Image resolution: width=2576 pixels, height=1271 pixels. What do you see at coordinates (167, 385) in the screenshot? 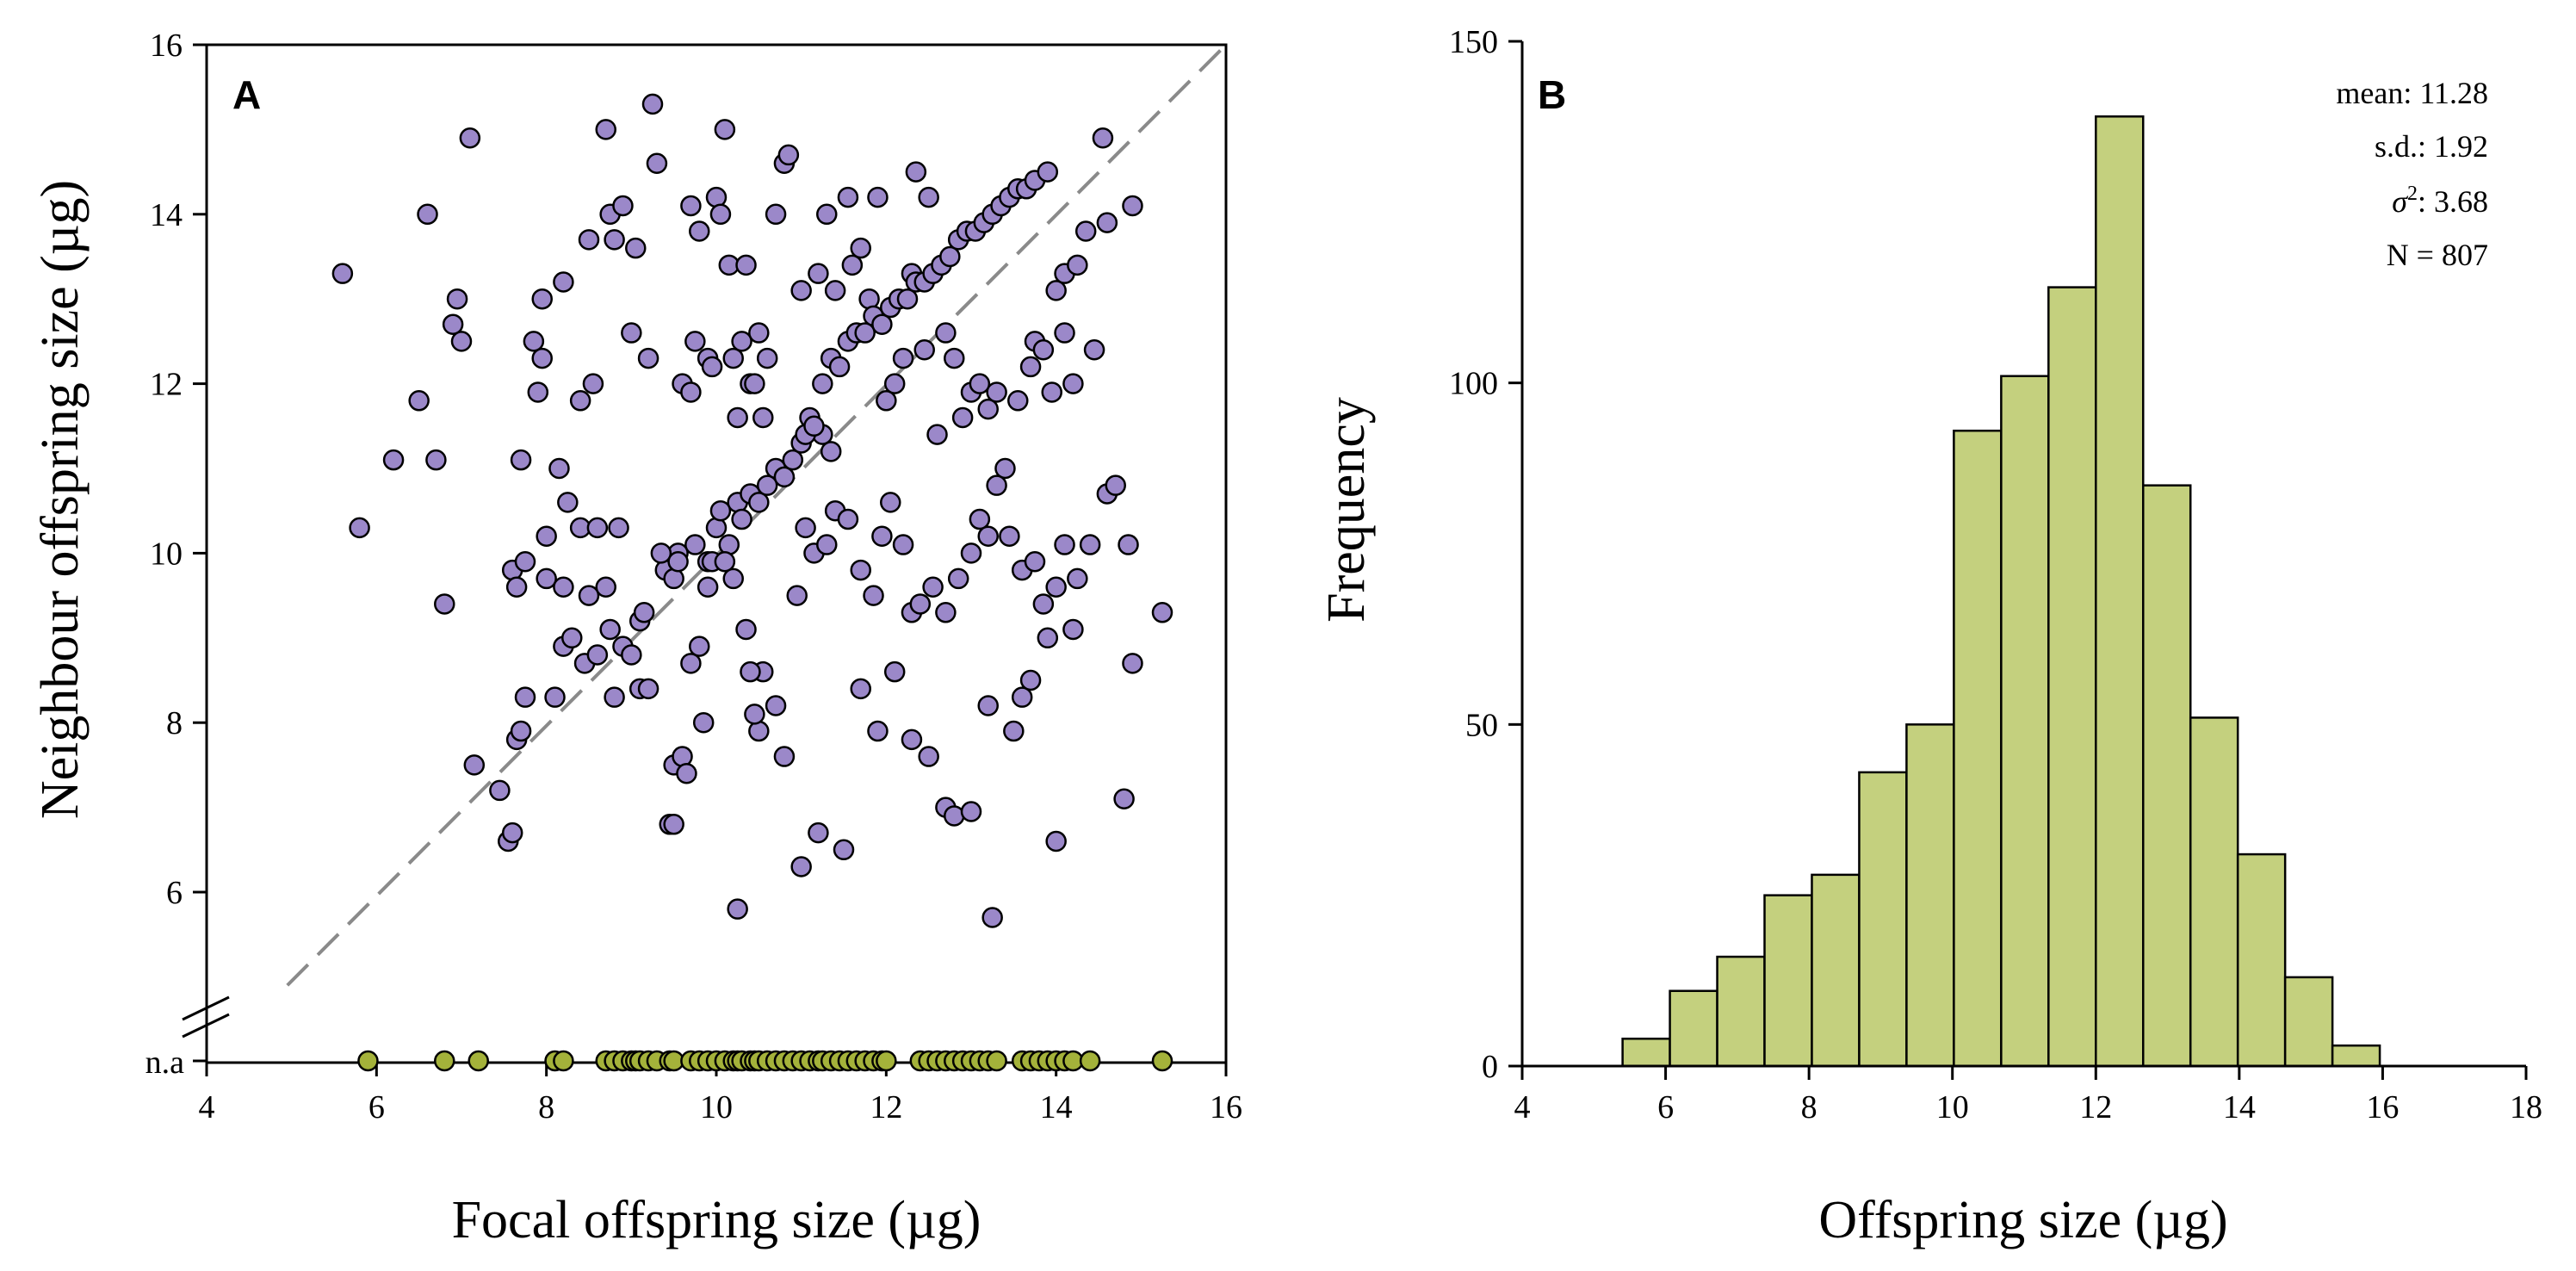
I see `panel-a-y-tick-label: 12` at bounding box center [167, 385].